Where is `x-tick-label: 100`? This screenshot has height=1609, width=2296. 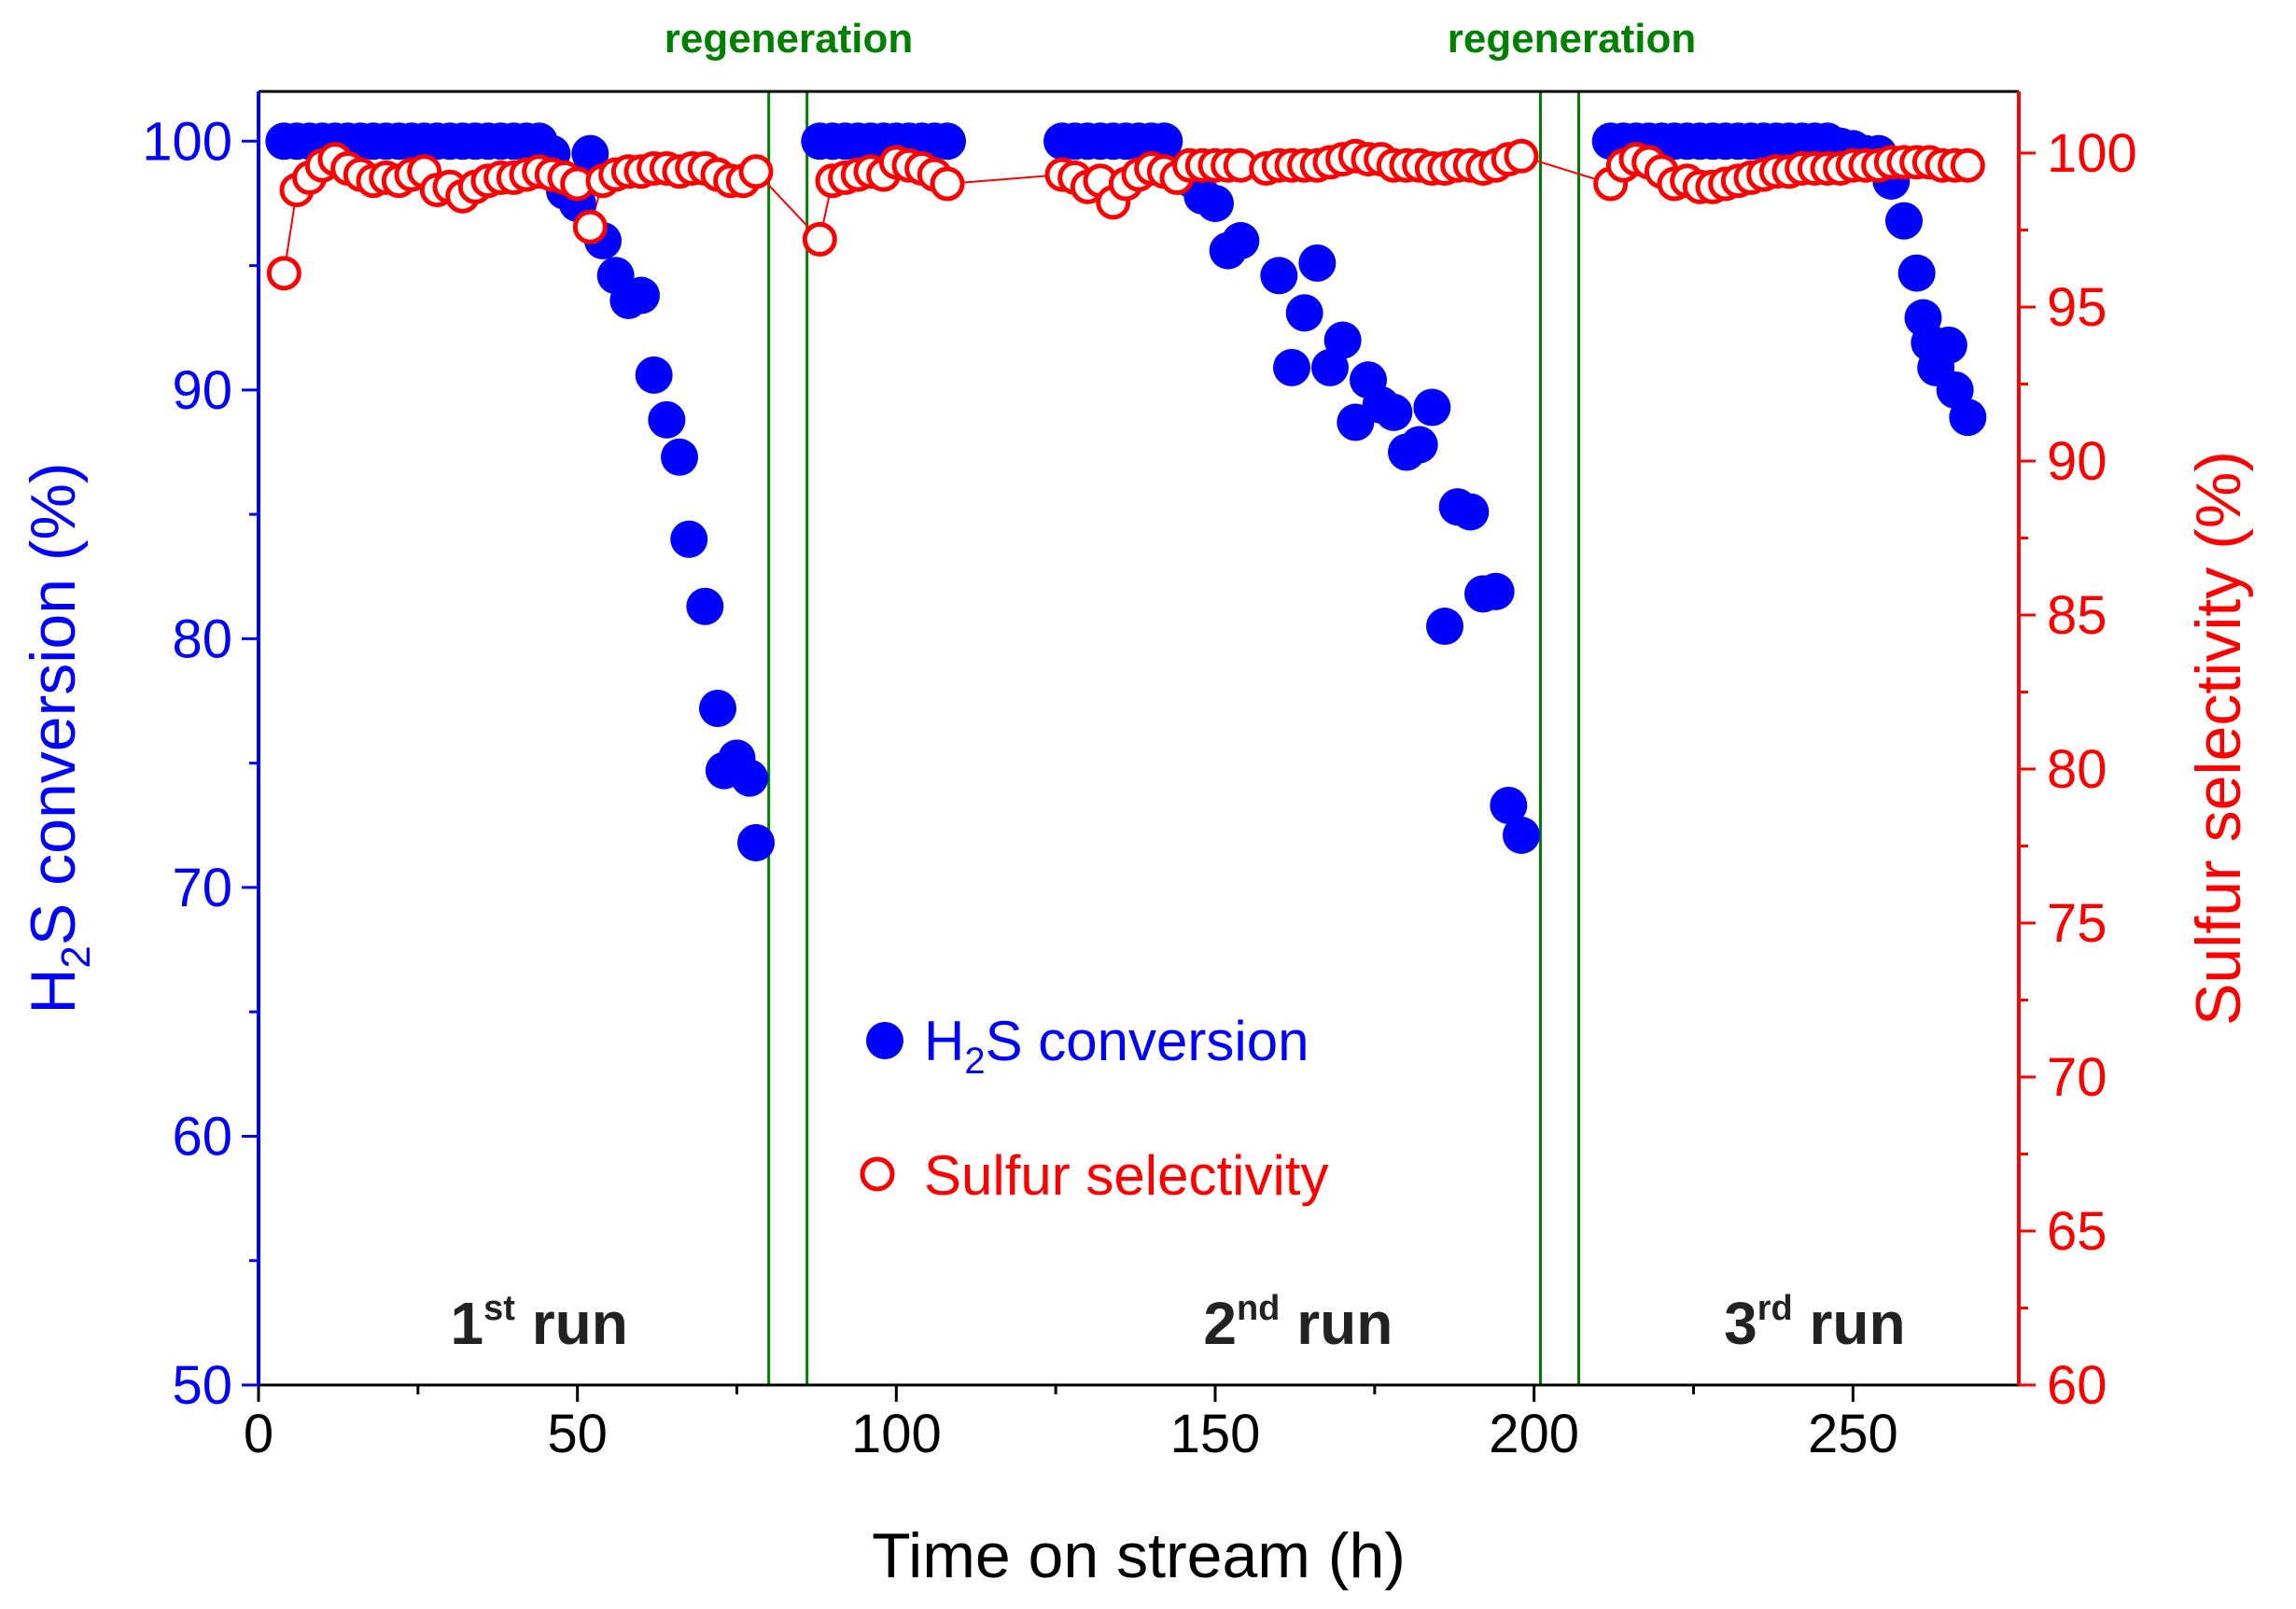
x-tick-label: 100 is located at coordinates (896, 1434).